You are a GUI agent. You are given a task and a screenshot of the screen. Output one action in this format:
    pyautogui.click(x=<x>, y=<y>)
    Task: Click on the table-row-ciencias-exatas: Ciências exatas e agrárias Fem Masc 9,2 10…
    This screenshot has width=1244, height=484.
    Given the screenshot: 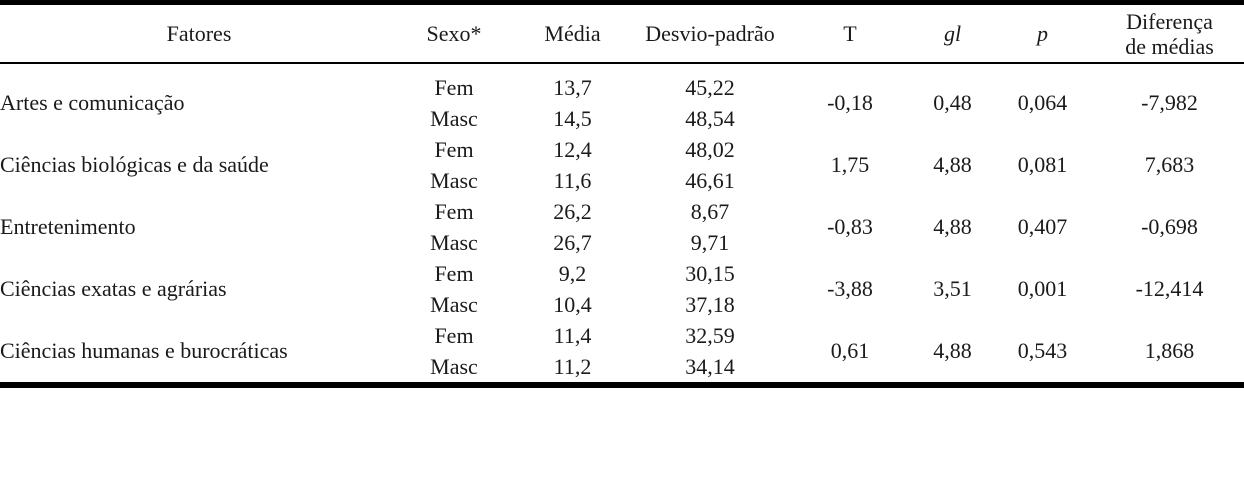 What is the action you would take?
    pyautogui.click(x=622, y=289)
    